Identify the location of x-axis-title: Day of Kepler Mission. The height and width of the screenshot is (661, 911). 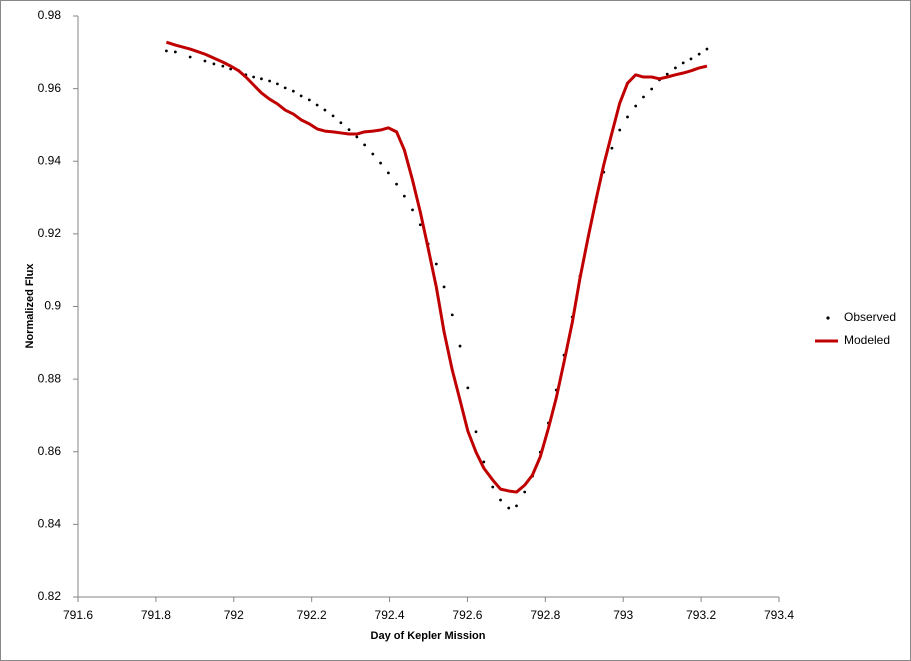
(428, 636).